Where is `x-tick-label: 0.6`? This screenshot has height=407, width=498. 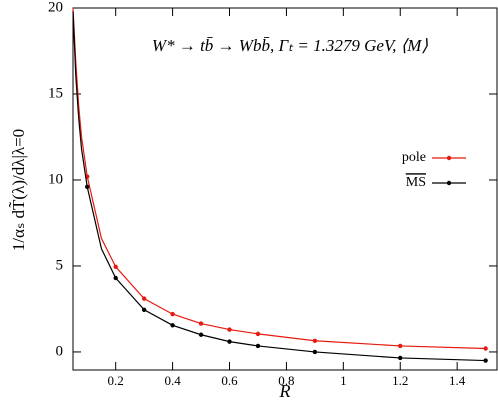
x-tick-label: 0.6 is located at coordinates (229, 380).